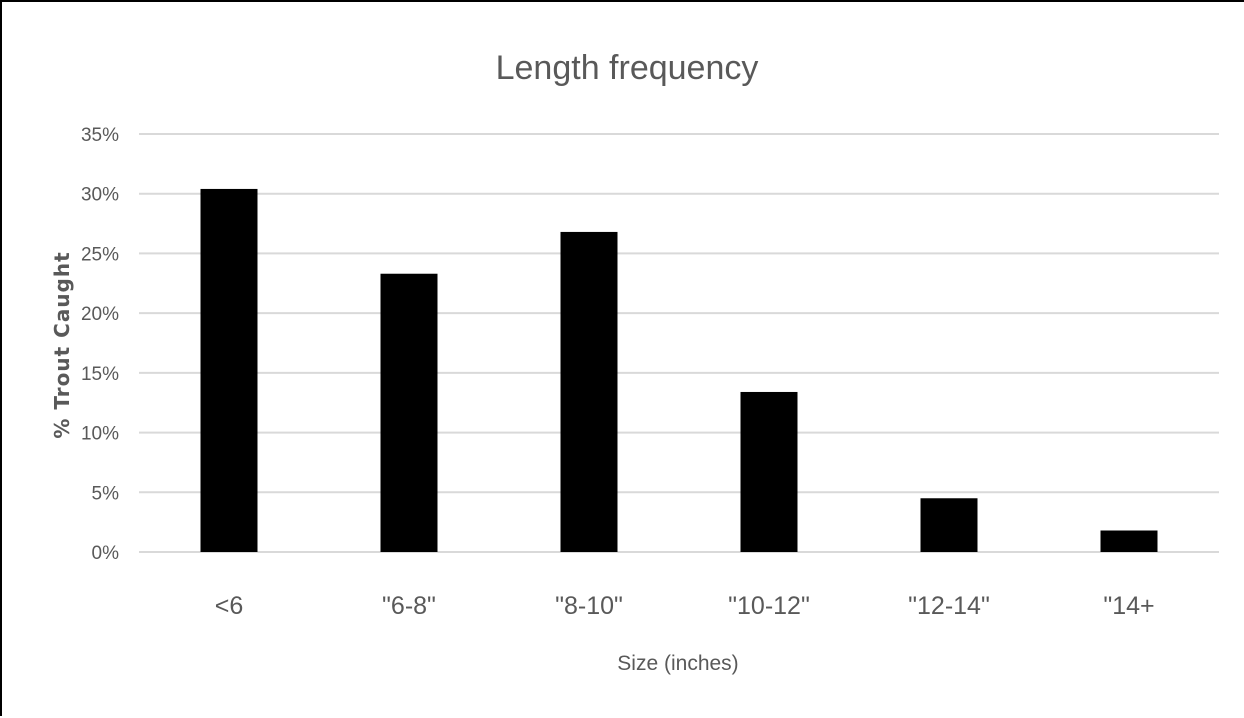 The height and width of the screenshot is (718, 1244). Describe the element at coordinates (229, 606) in the screenshot. I see `x-tick-label: <6` at that location.